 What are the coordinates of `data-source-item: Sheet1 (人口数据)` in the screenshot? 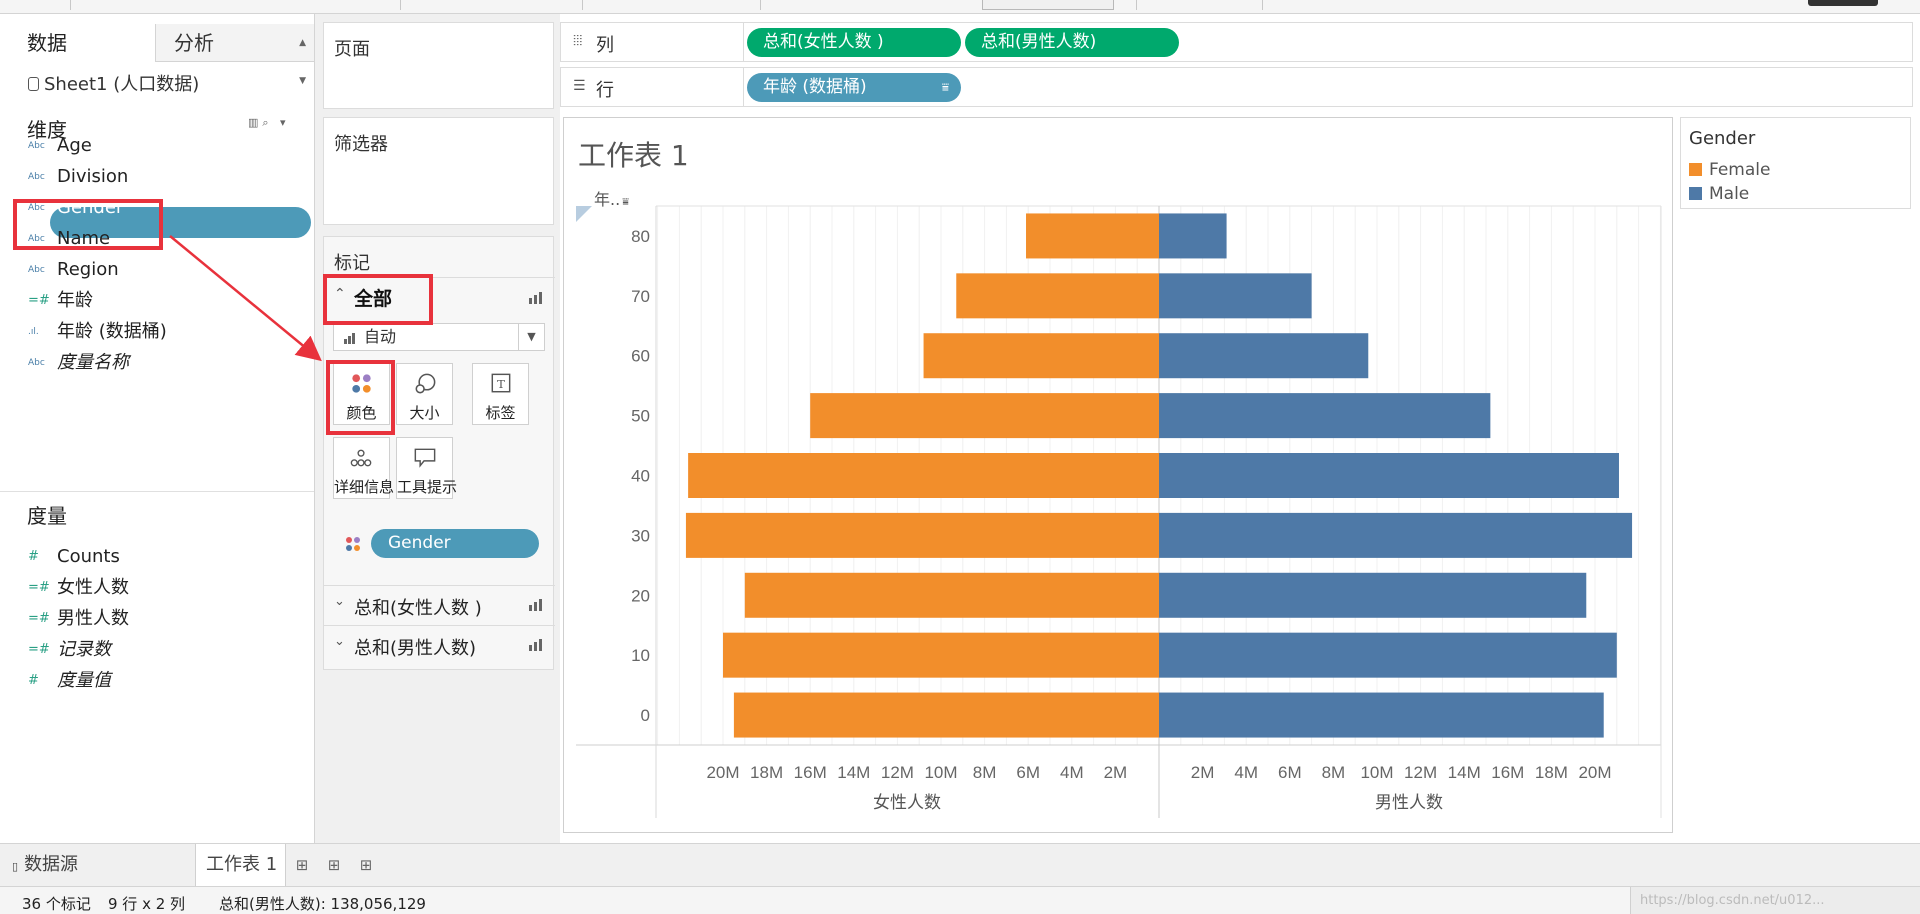 It's located at (113, 83).